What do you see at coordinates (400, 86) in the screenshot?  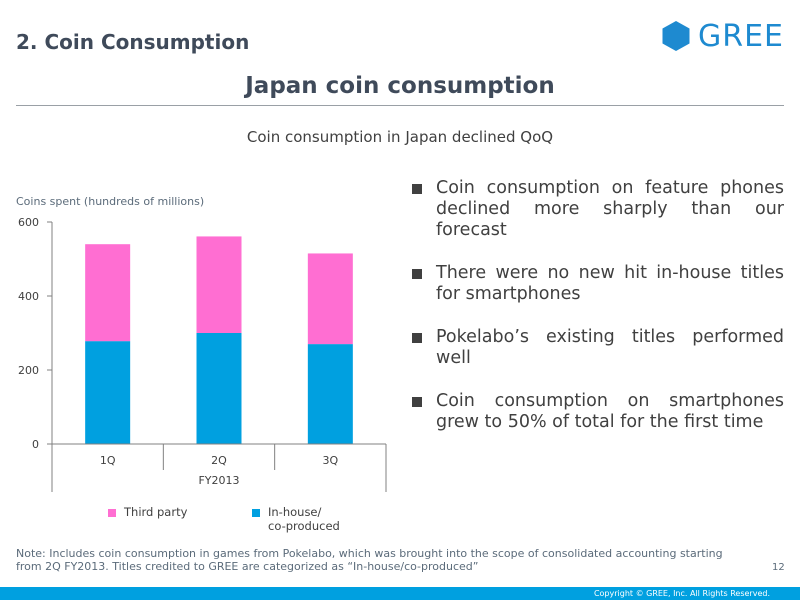 I see `slide-title: Japan coin consumption` at bounding box center [400, 86].